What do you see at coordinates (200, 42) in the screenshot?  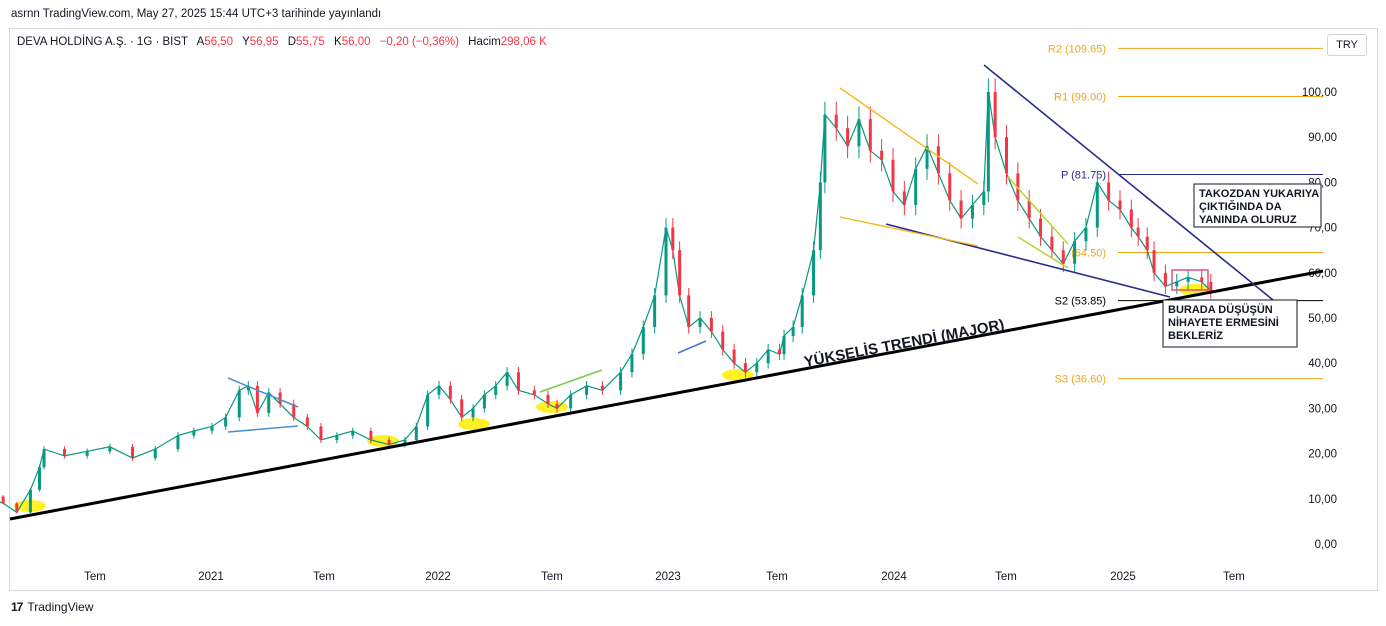 I see `open-label: A` at bounding box center [200, 42].